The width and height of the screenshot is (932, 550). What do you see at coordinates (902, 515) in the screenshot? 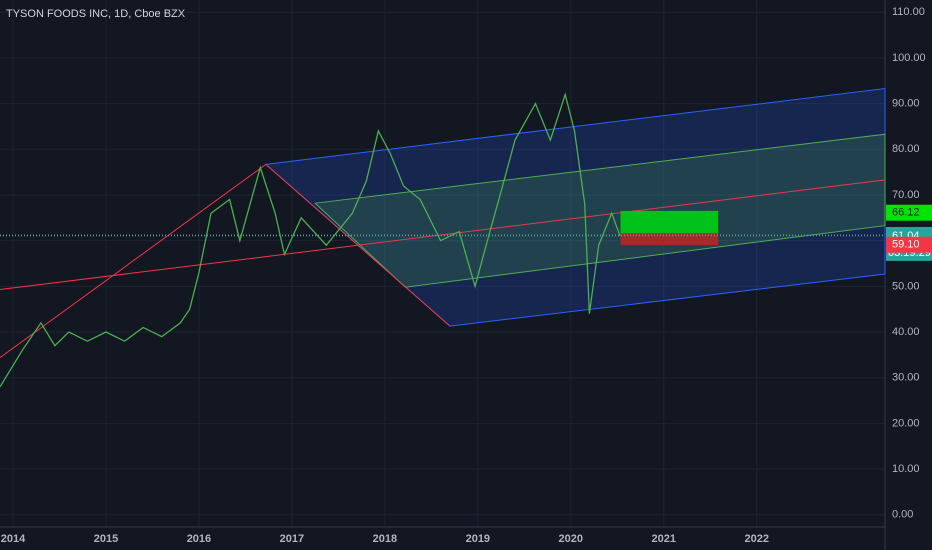
I see `y-tick-label: 0.00` at bounding box center [902, 515].